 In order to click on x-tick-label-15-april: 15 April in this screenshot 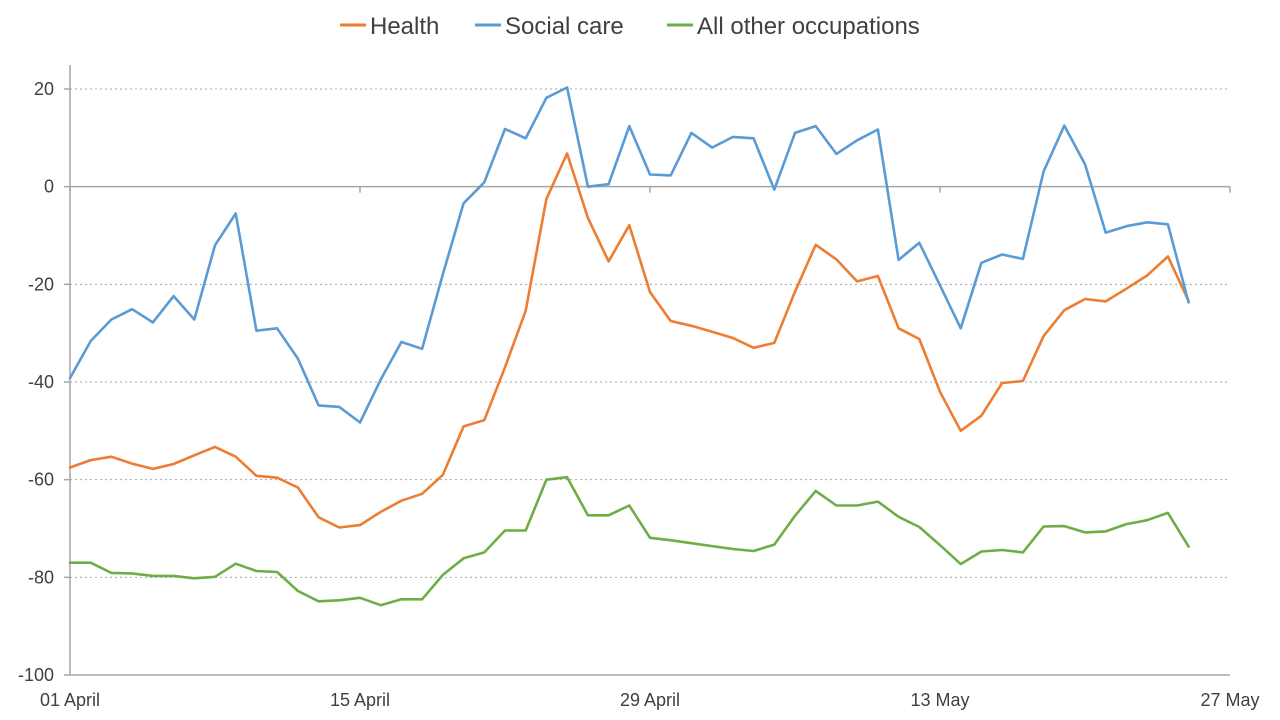, I will do `click(360, 700)`.